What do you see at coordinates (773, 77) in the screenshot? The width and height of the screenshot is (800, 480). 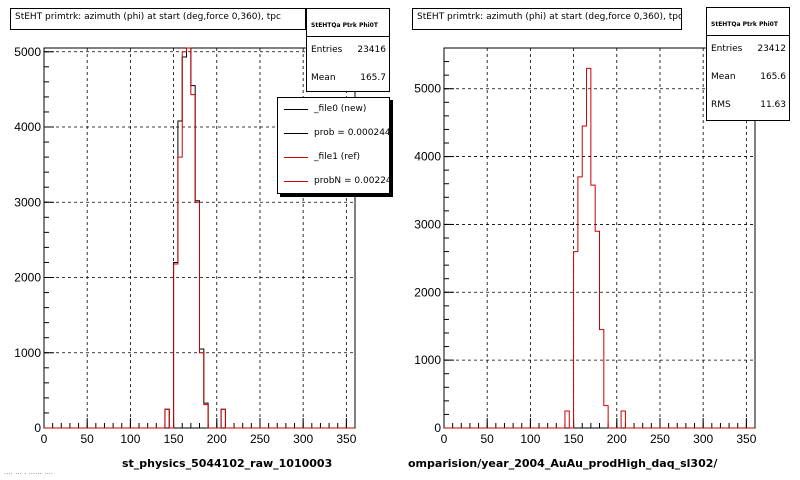 I see `right-stats-value: 165.6` at bounding box center [773, 77].